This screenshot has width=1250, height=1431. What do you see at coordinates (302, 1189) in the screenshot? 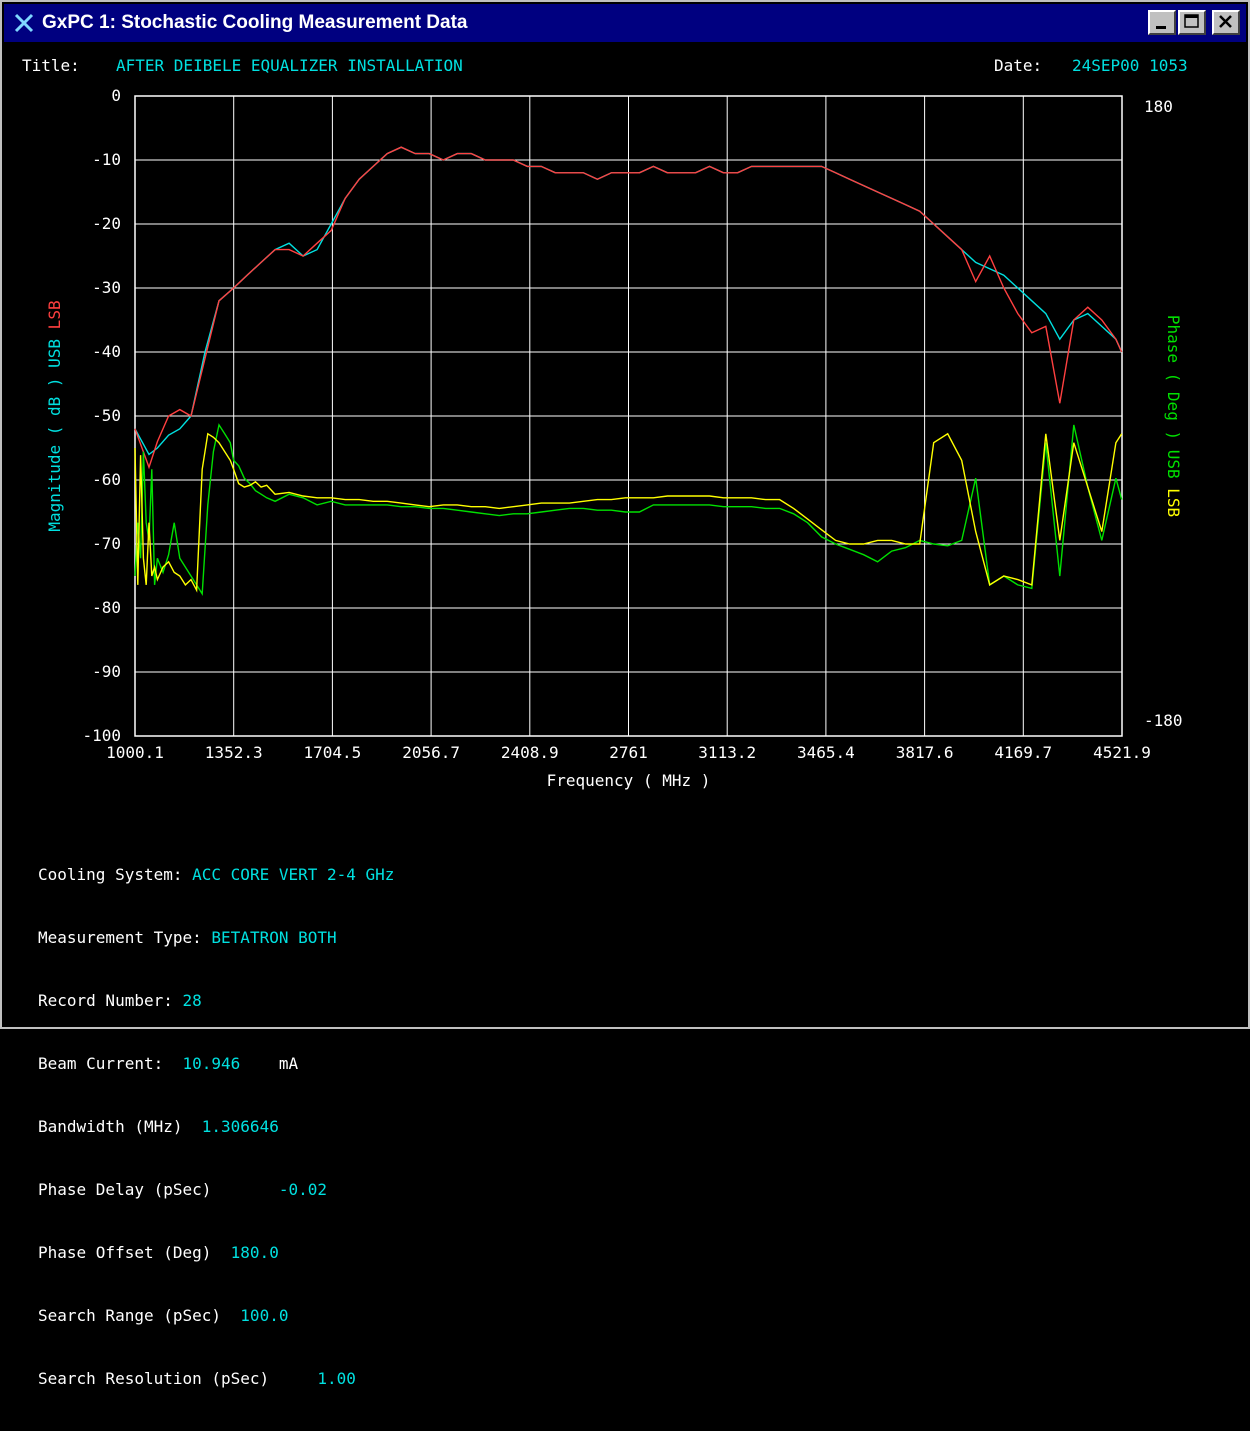
I see `phase-delay-value: -0.02` at bounding box center [302, 1189].